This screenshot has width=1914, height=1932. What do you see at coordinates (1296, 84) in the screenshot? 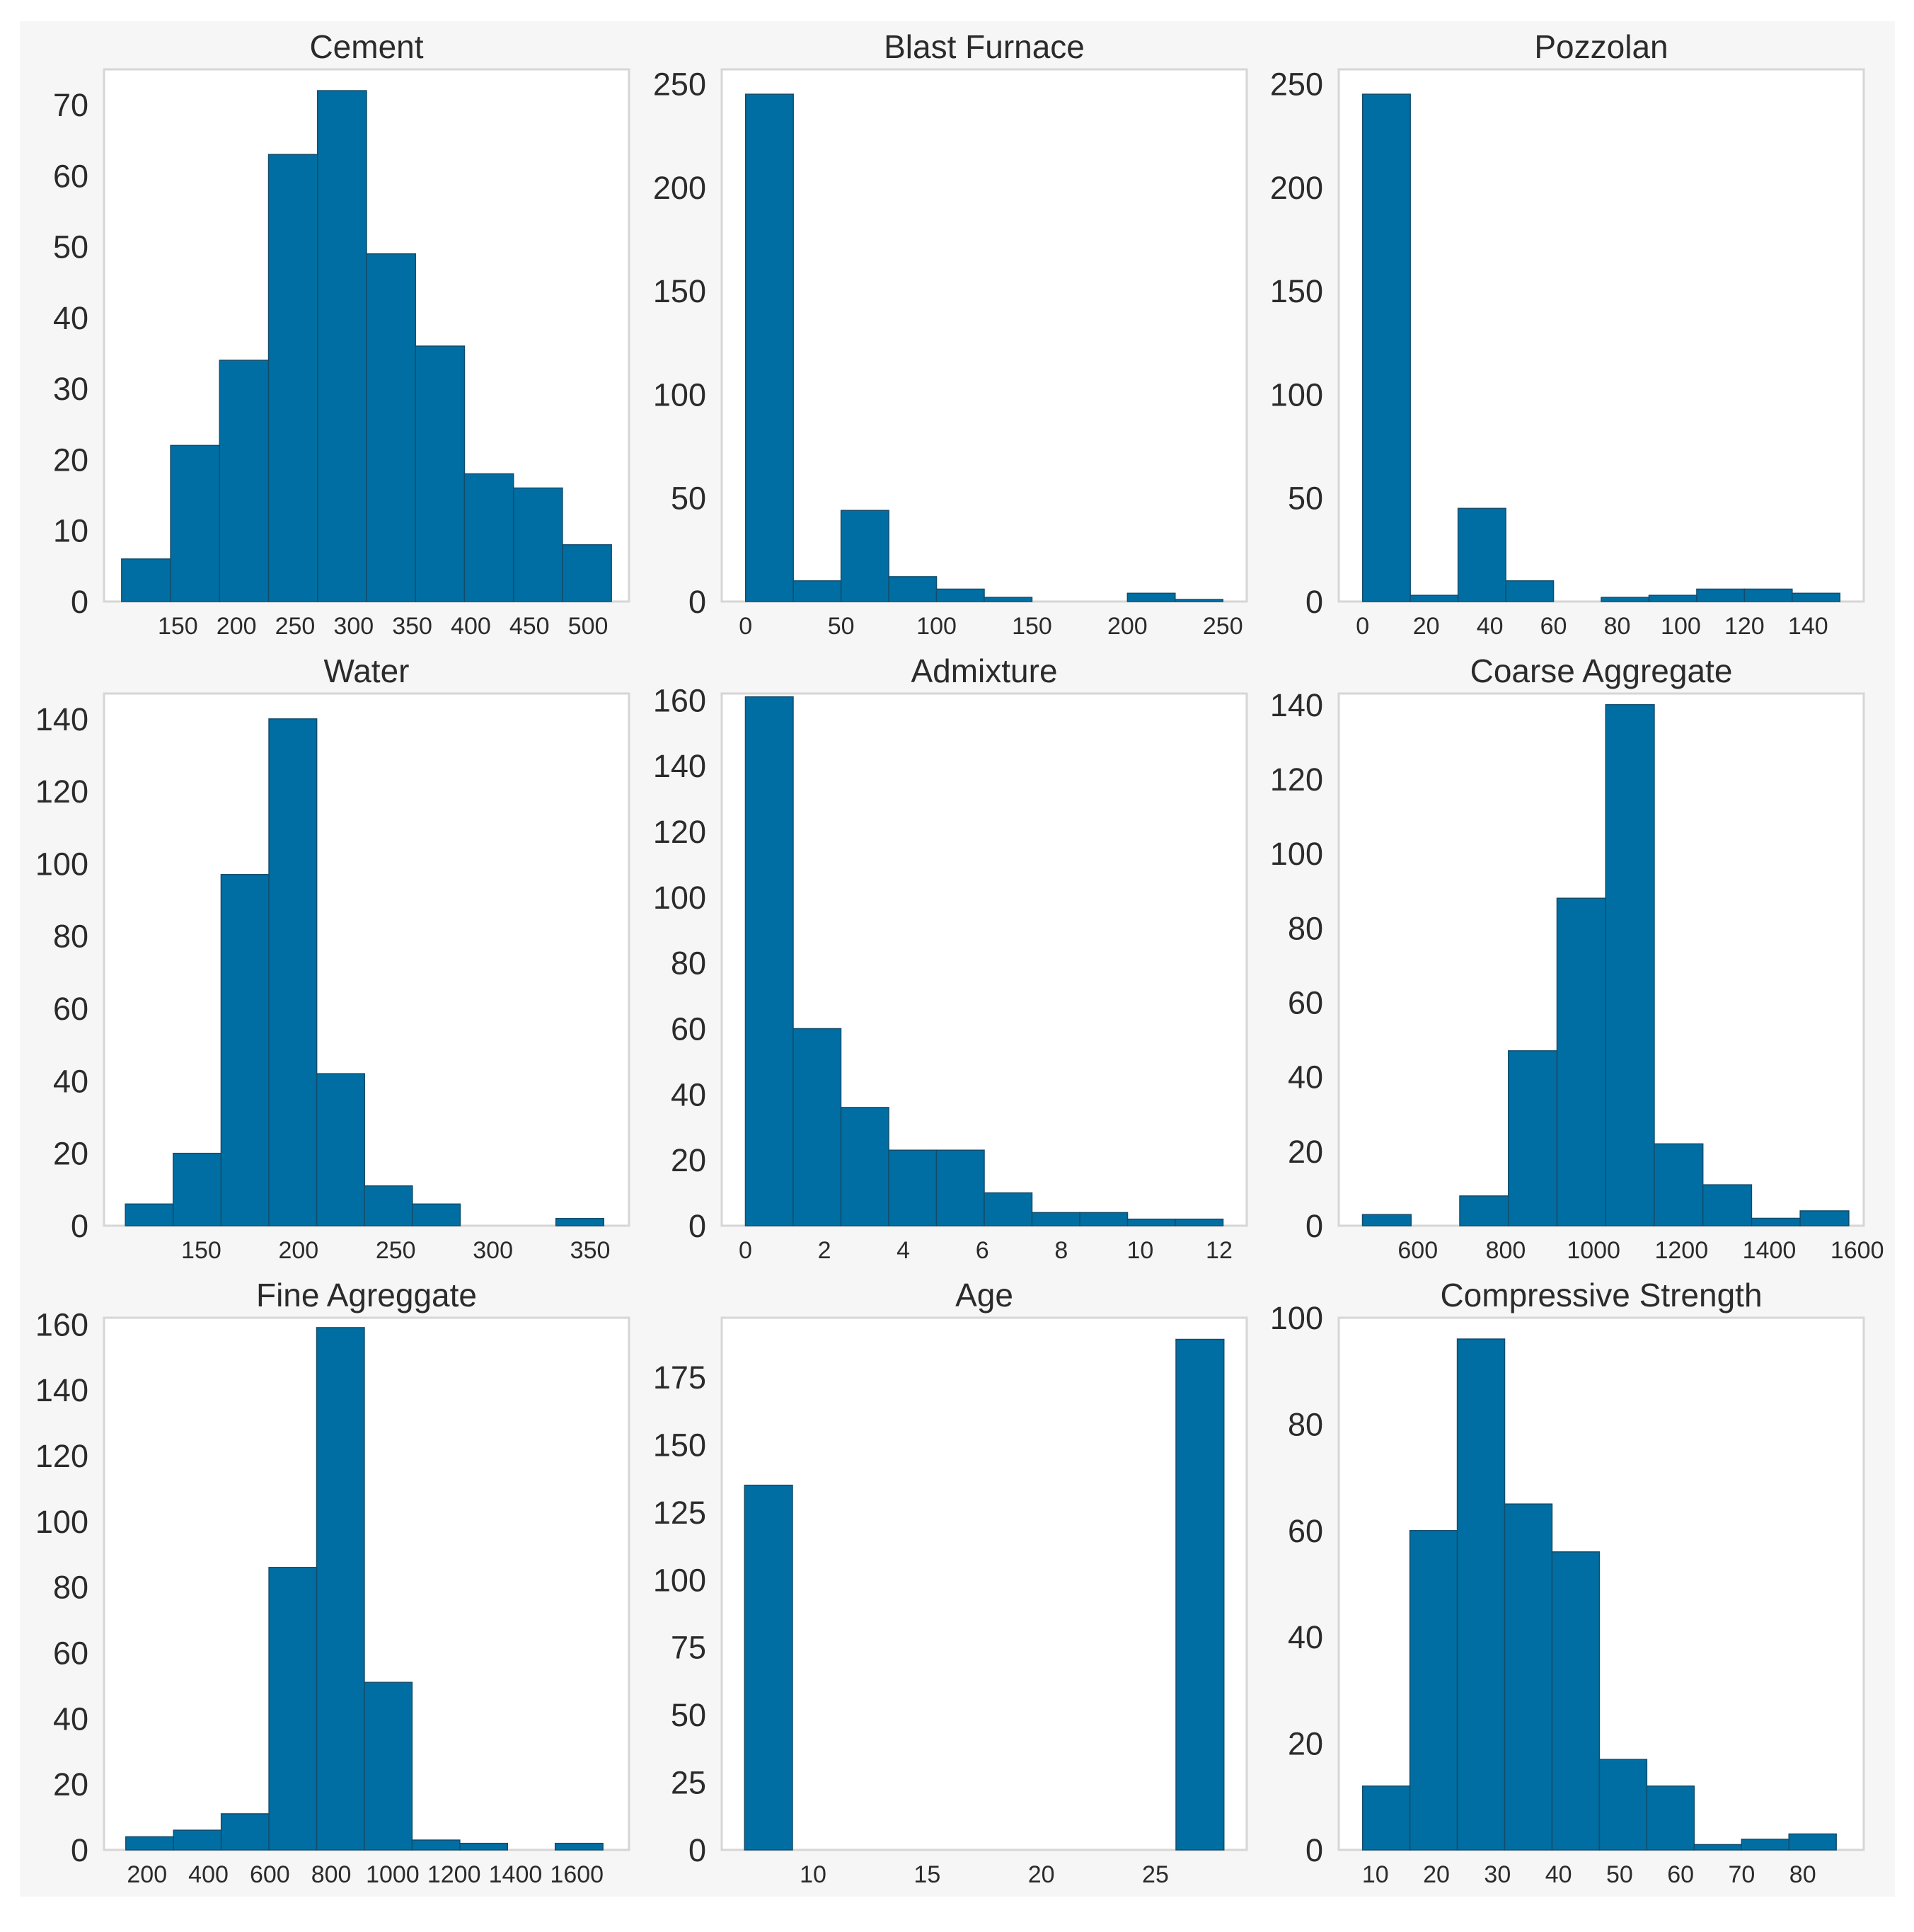
I see `y-tick-label: 250` at bounding box center [1296, 84].